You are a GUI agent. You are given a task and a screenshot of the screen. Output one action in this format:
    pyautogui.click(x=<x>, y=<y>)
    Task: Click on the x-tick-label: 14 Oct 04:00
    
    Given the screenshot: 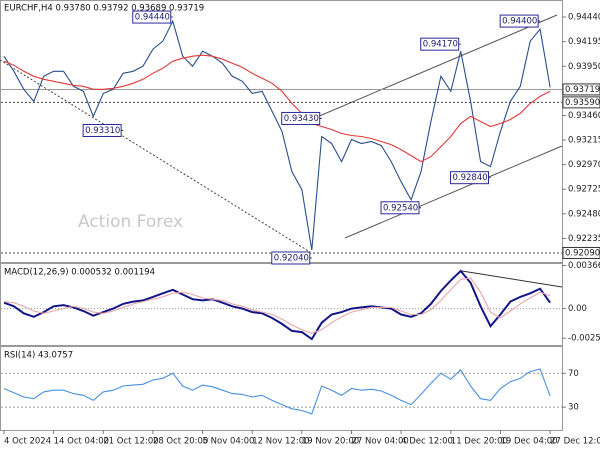 What is the action you would take?
    pyautogui.click(x=81, y=442)
    